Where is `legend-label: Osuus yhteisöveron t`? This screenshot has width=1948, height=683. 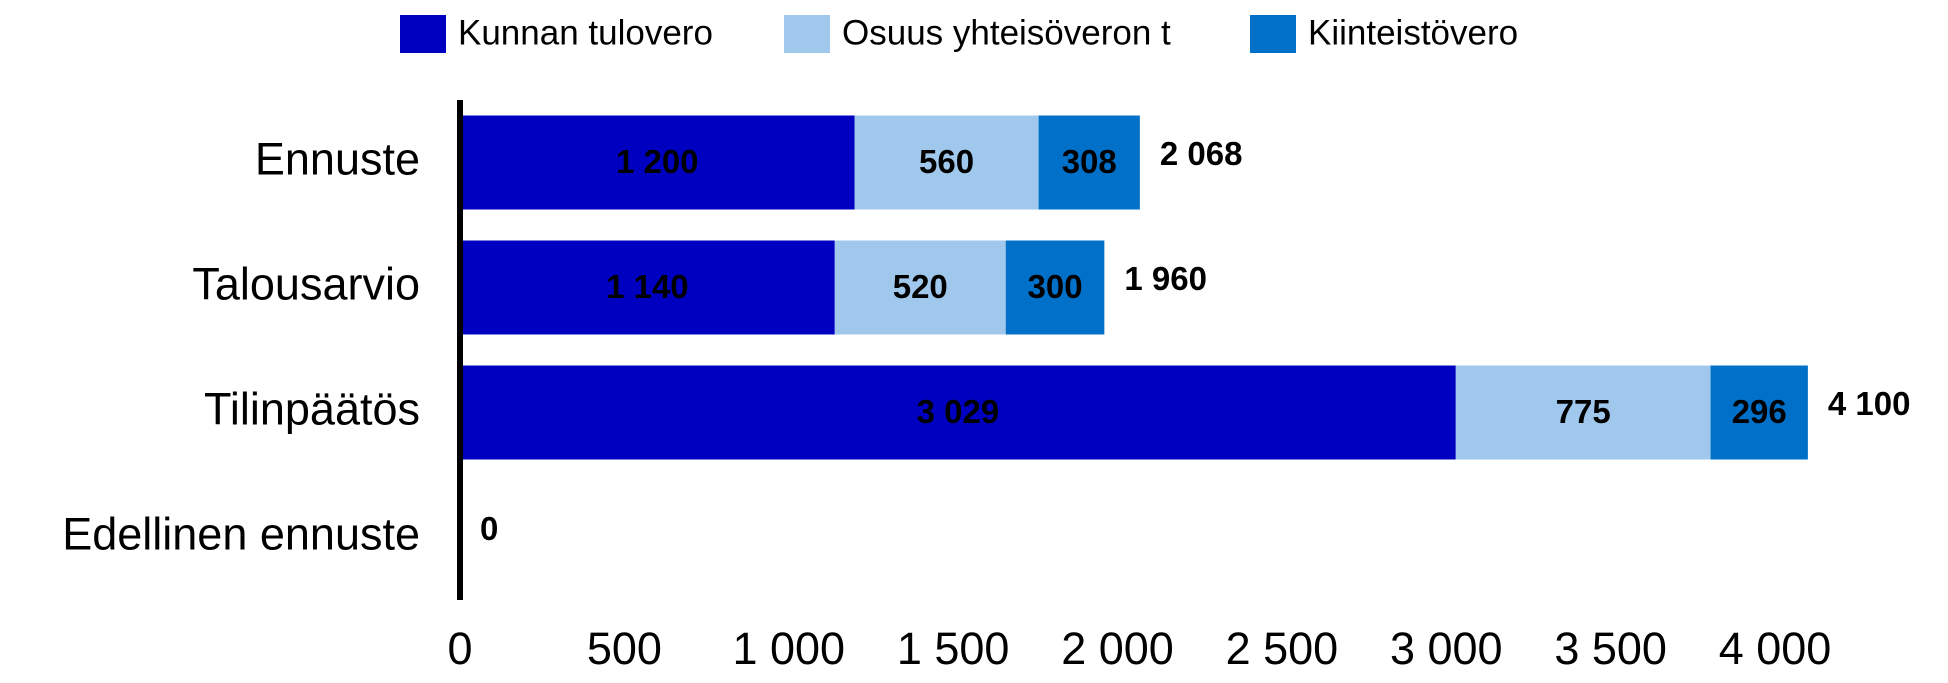 legend-label: Osuus yhteisöveron t is located at coordinates (1006, 32).